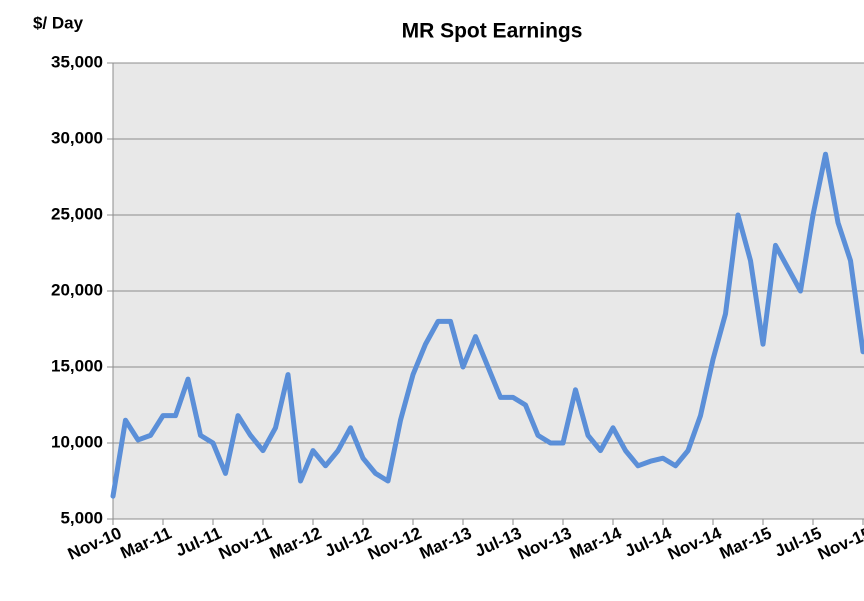  Describe the element at coordinates (348, 541) in the screenshot. I see `x-tick-label: Jul-12` at that location.